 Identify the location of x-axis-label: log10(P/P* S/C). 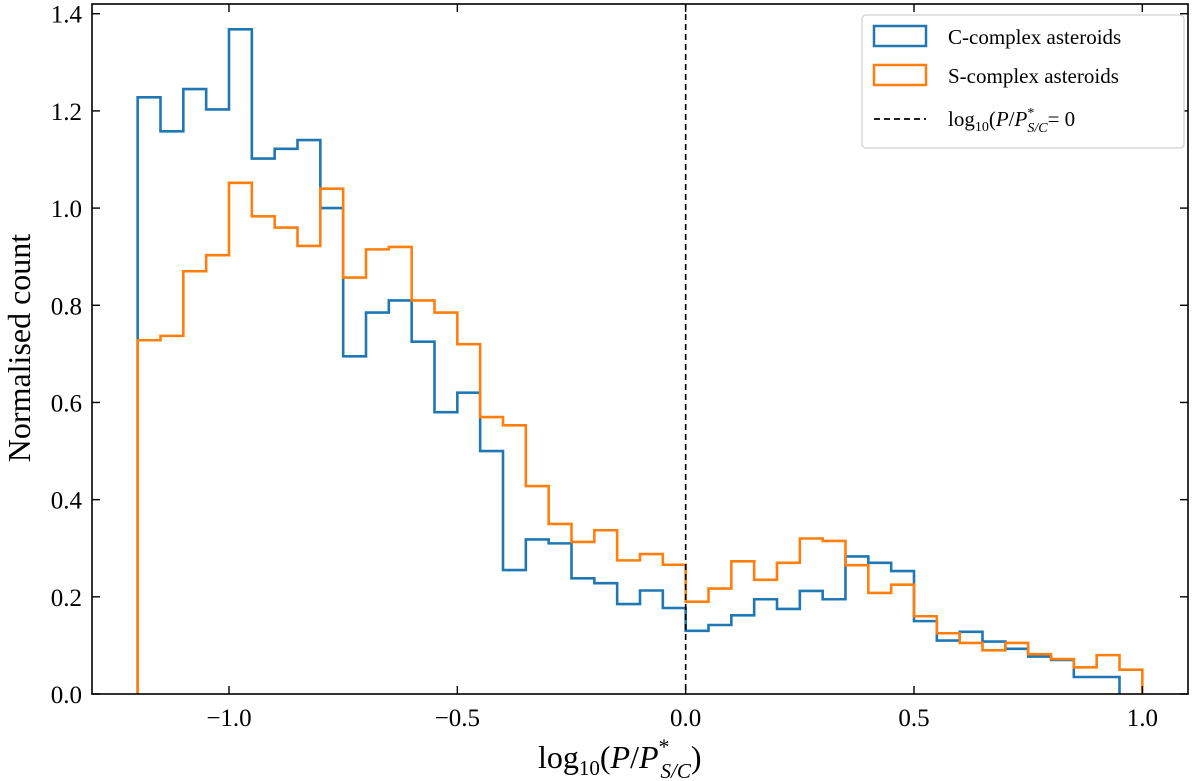
(620, 757).